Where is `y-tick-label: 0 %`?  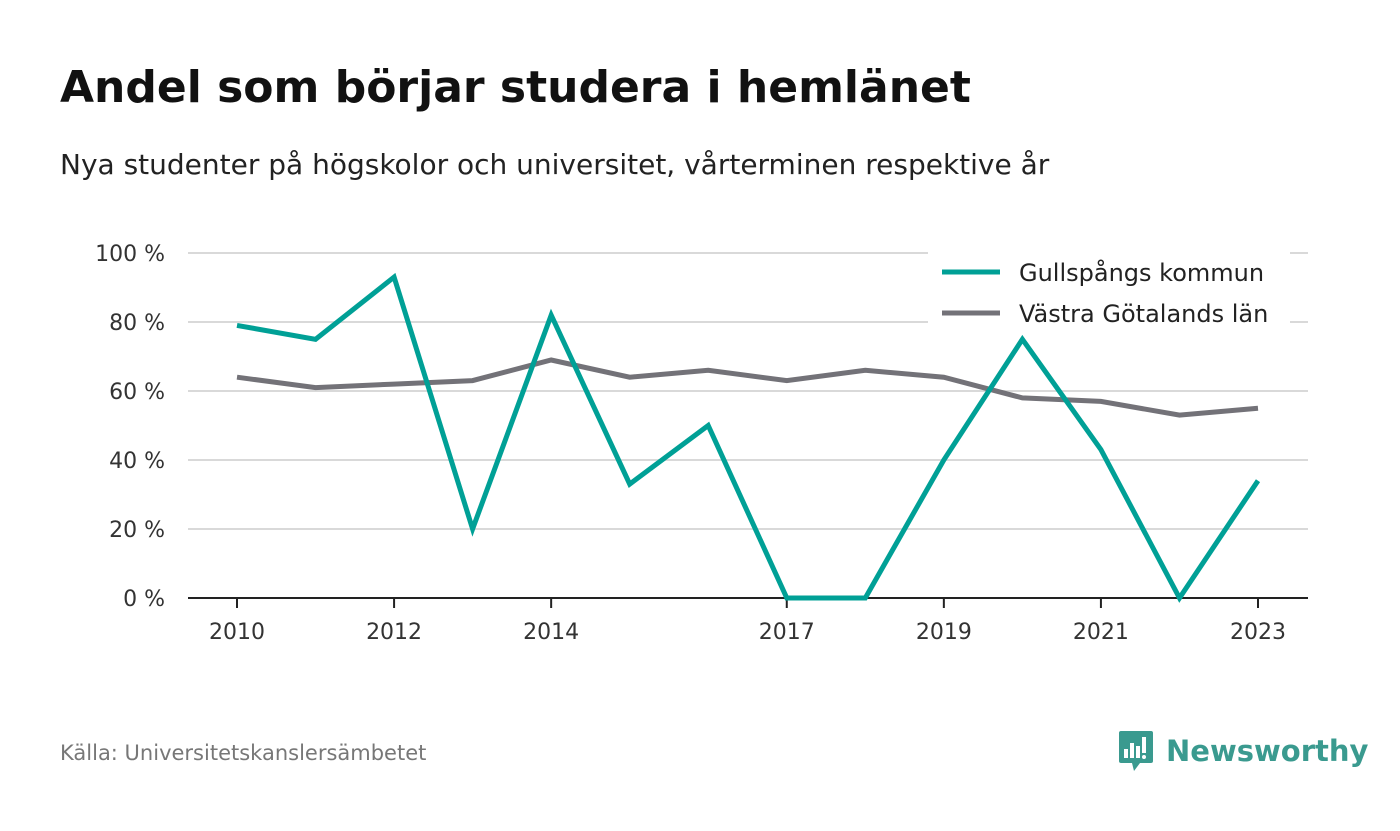 y-tick-label: 0 % is located at coordinates (144, 599).